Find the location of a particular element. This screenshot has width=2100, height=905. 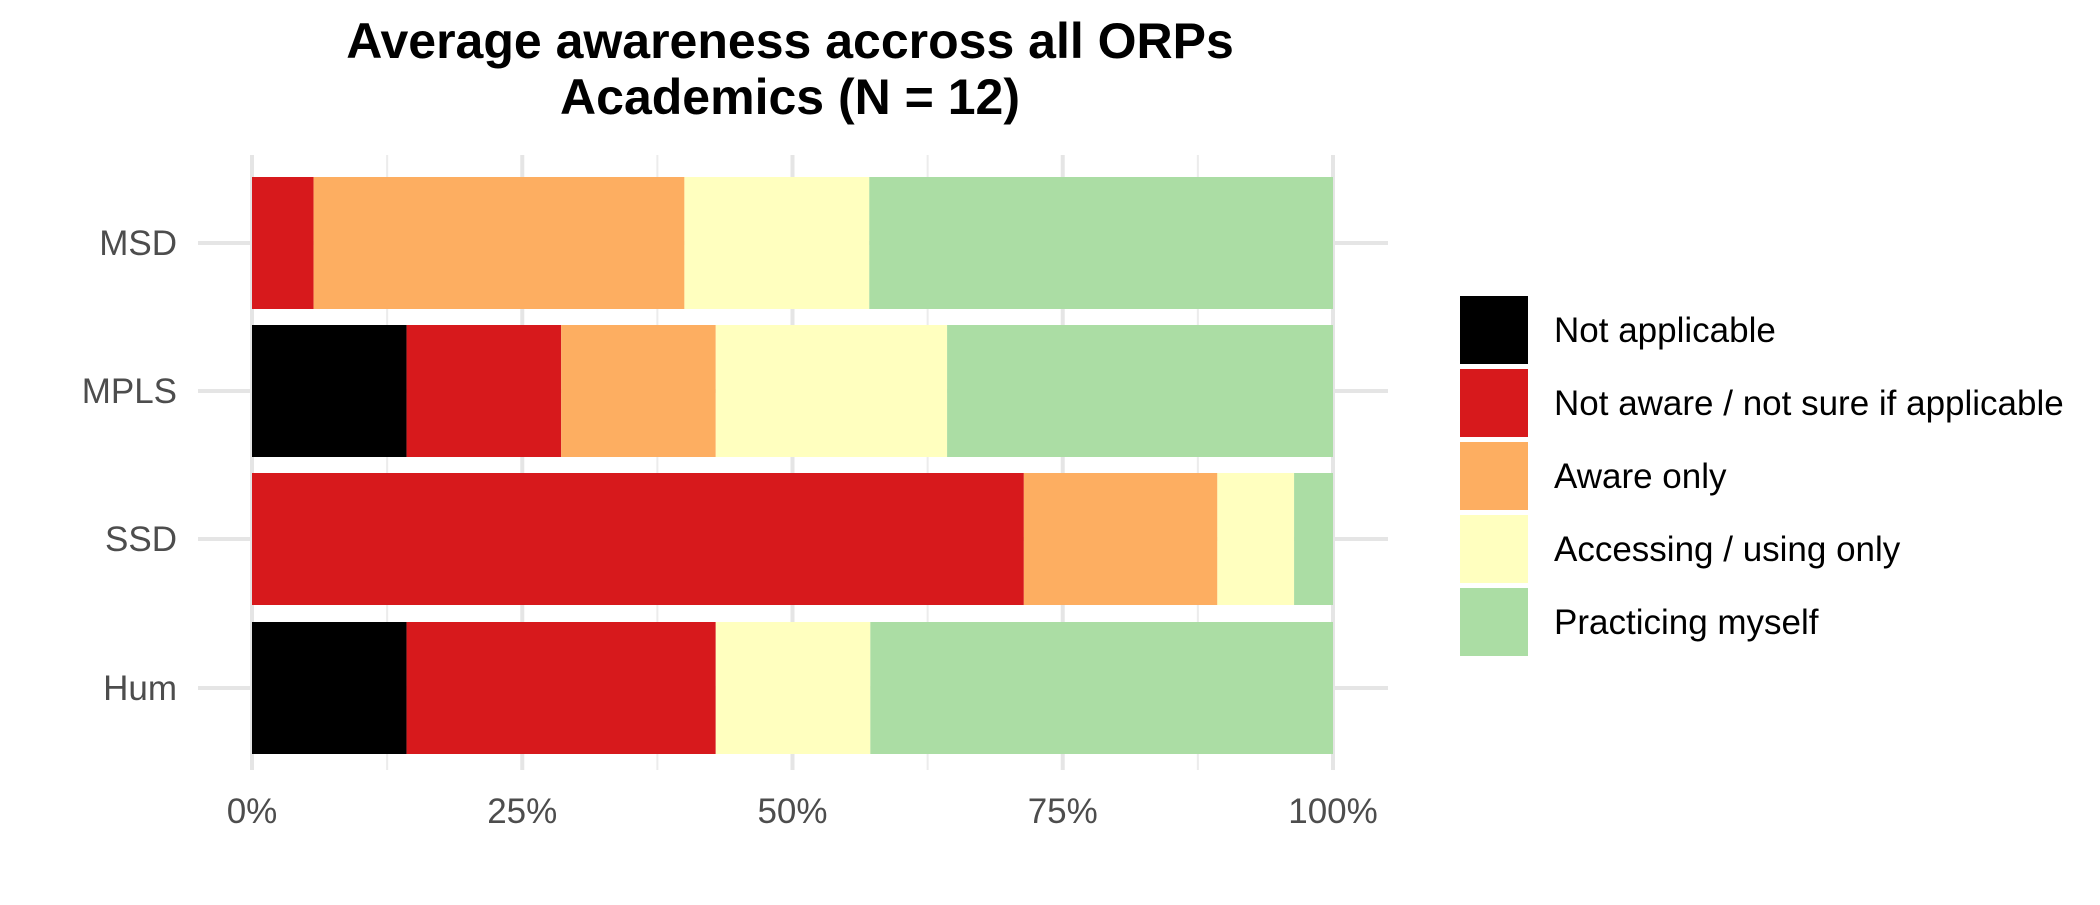

x-tick-label: 75% is located at coordinates (1063, 811).